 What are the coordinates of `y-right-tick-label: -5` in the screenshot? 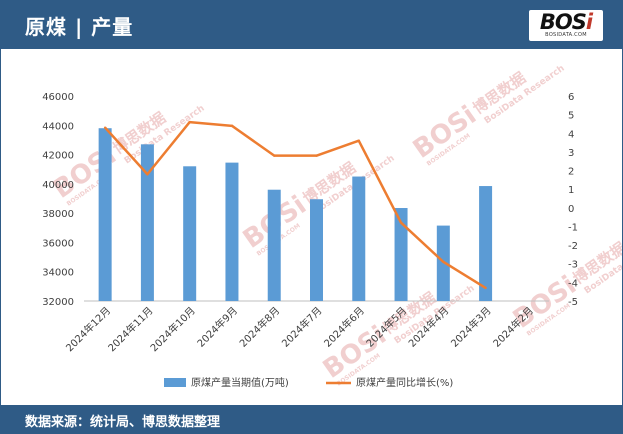 It's located at (573, 302).